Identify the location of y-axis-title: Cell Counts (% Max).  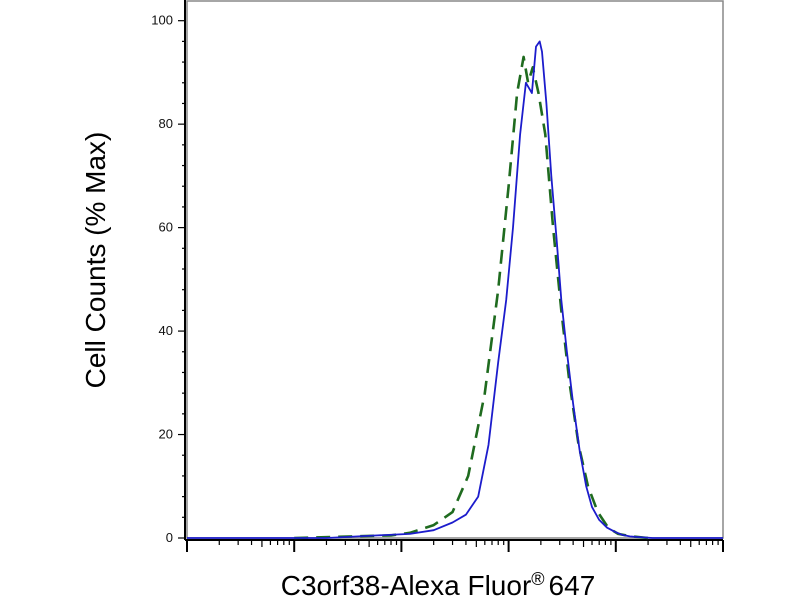
(95, 260).